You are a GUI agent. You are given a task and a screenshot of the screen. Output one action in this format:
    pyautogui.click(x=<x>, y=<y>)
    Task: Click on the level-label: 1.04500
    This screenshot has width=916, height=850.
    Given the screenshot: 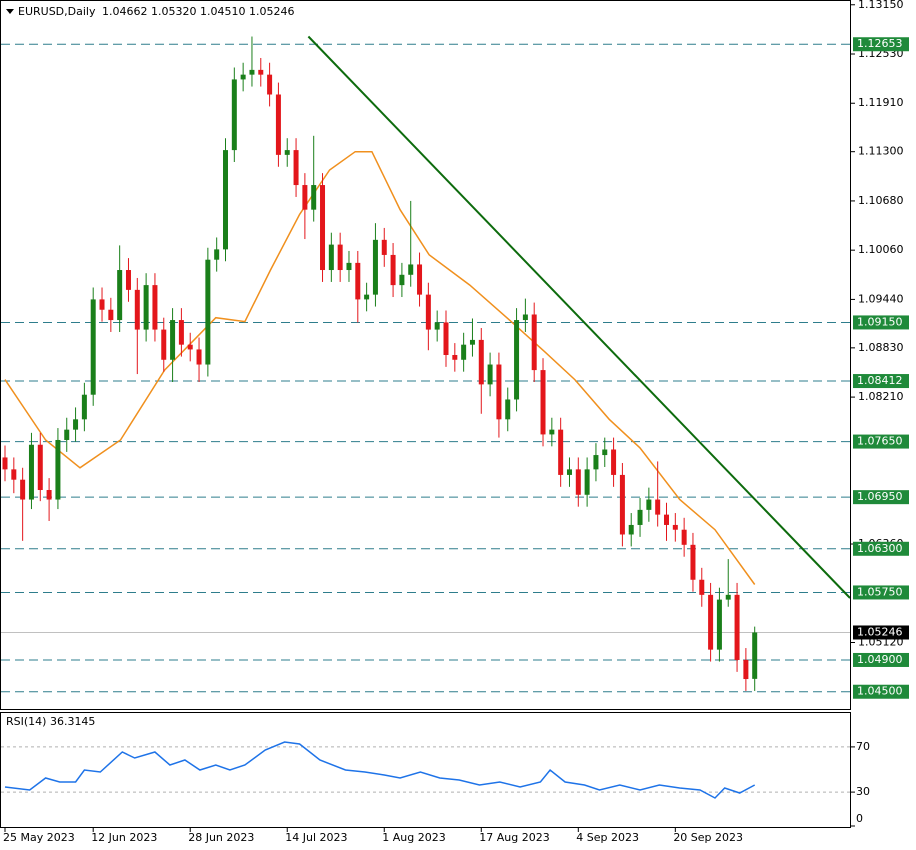 What is the action you would take?
    pyautogui.click(x=880, y=691)
    